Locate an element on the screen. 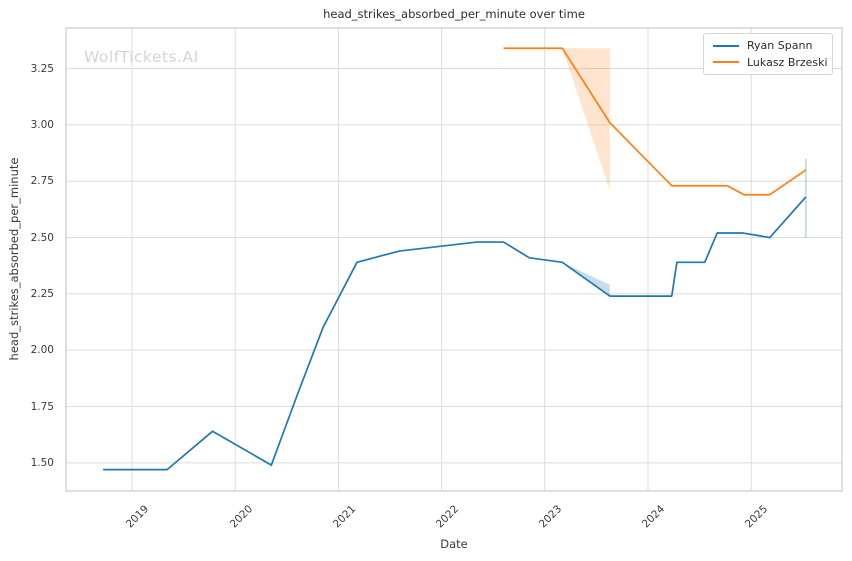 The height and width of the screenshot is (561, 852). y-tick-label: 1.50 is located at coordinates (42, 462).